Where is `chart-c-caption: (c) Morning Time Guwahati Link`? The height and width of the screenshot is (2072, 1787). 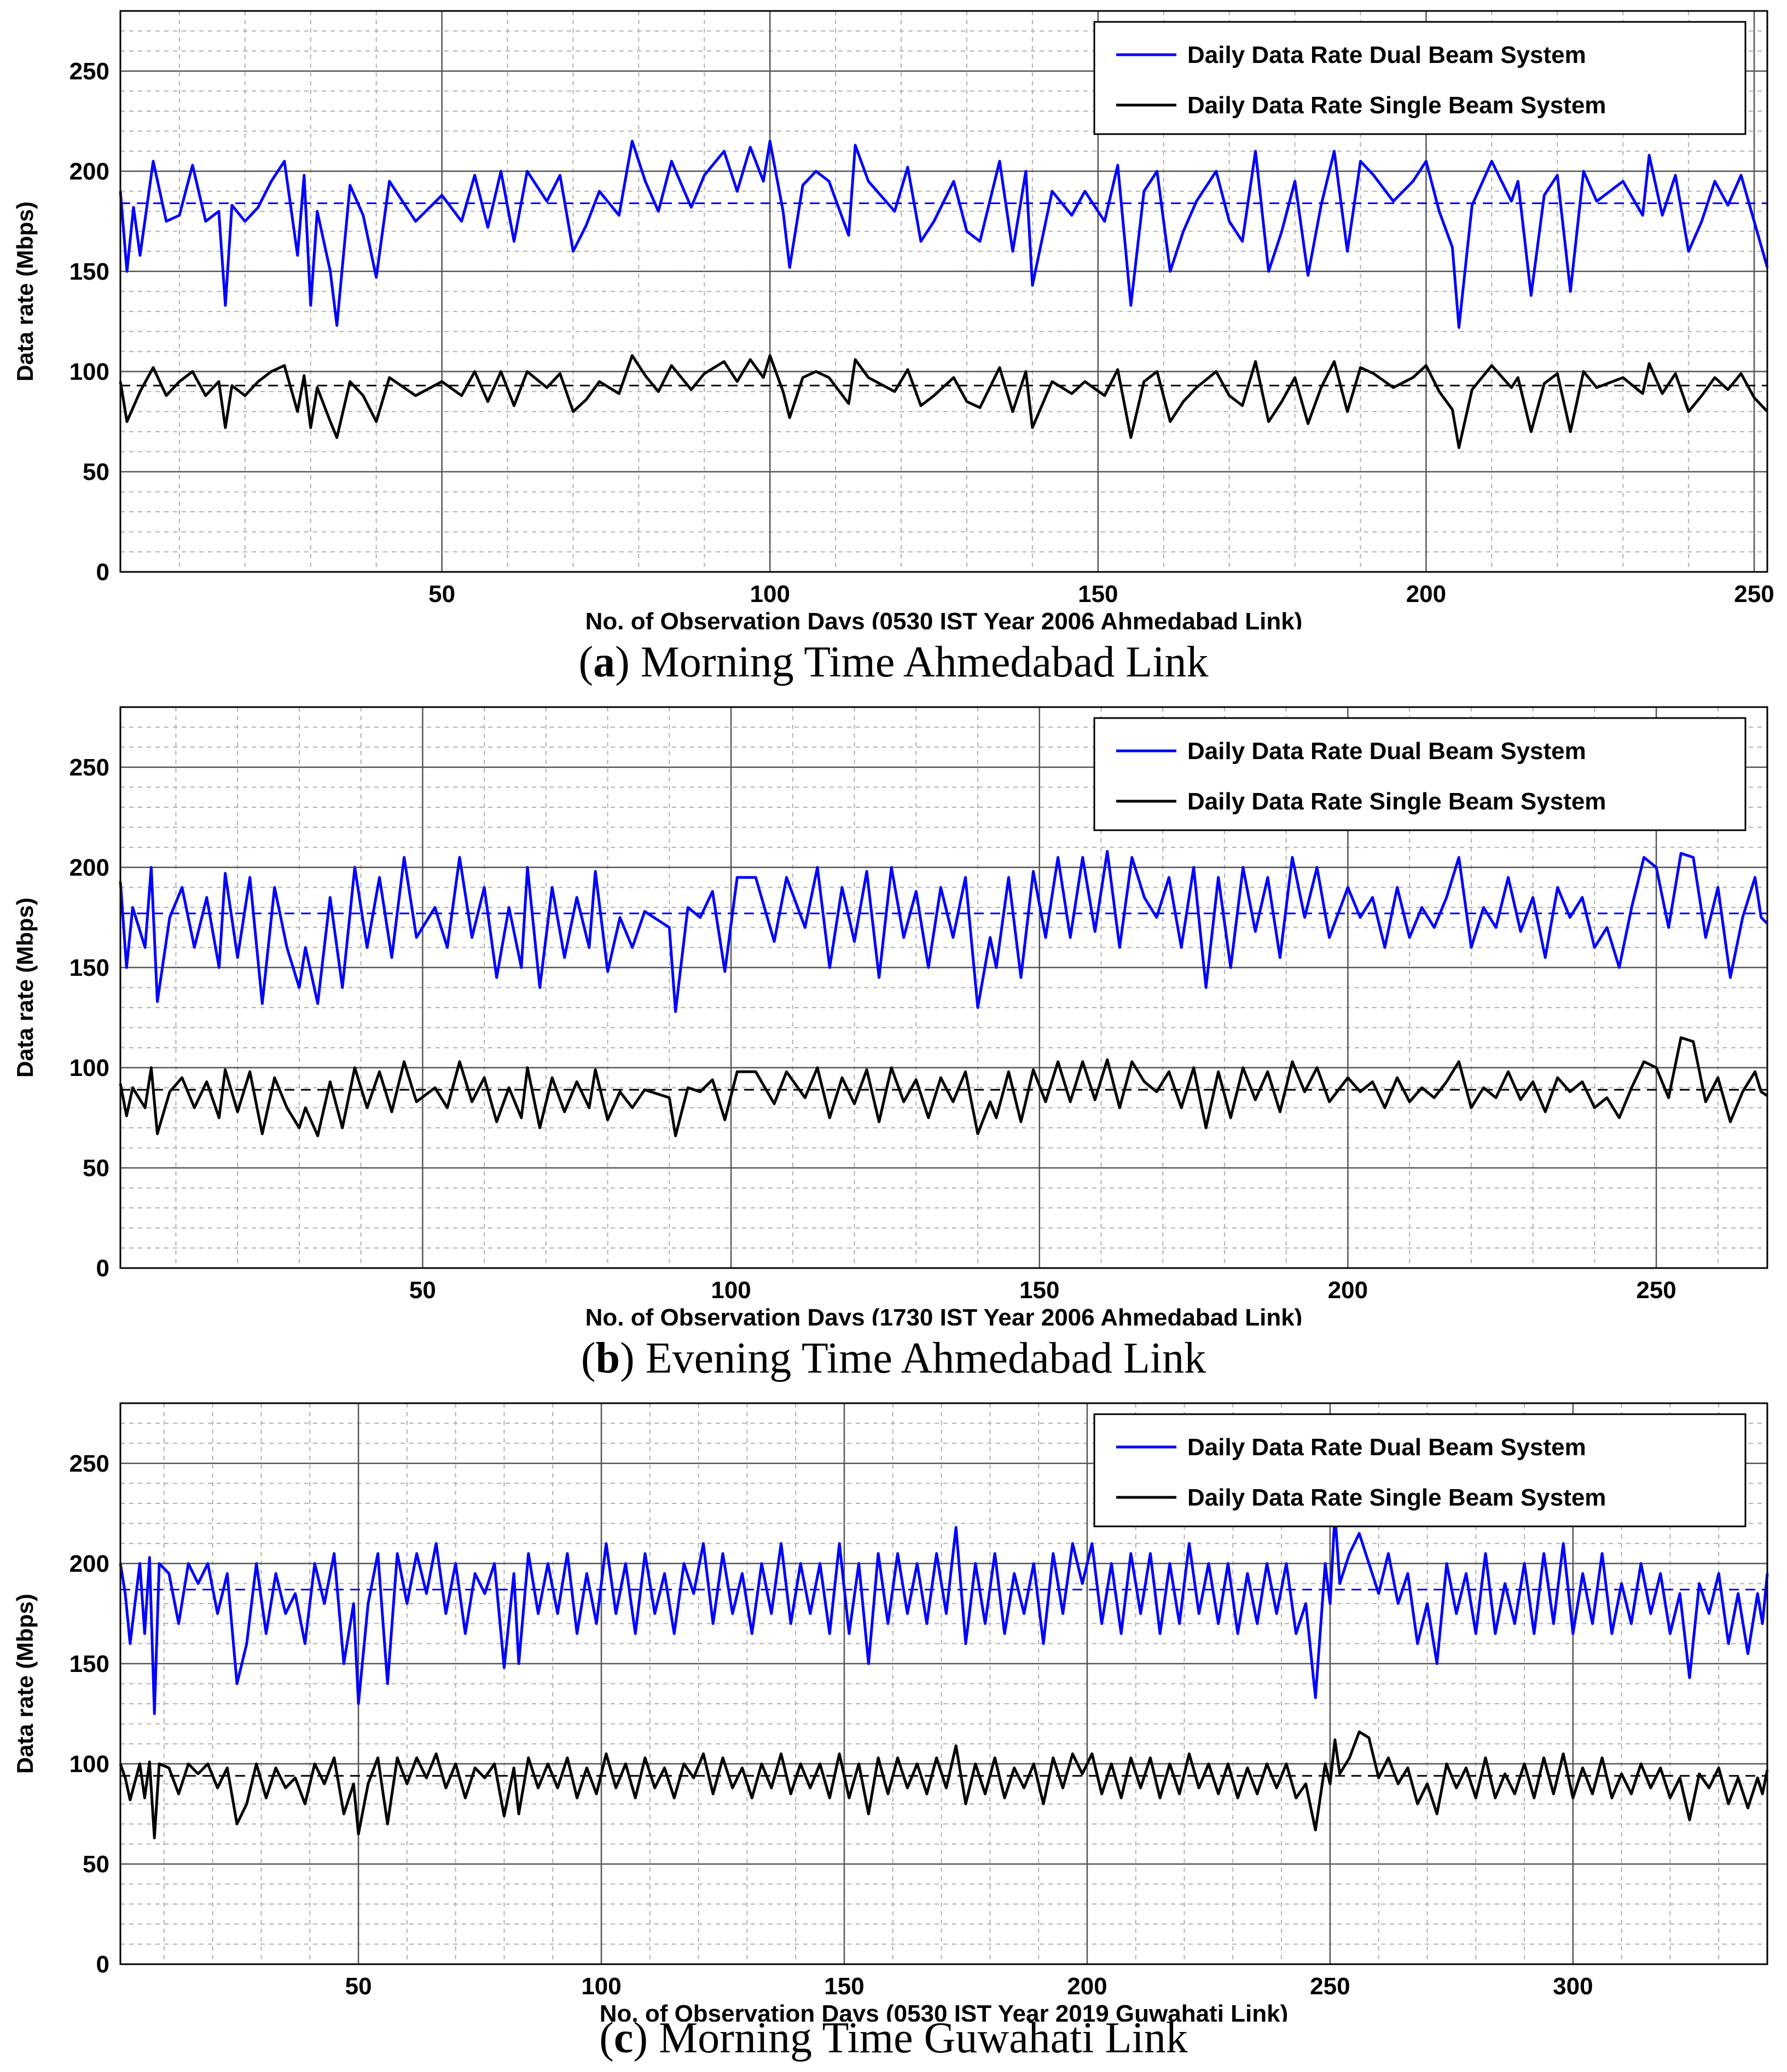 chart-c-caption: (c) Morning Time Guwahati Link is located at coordinates (894, 2038).